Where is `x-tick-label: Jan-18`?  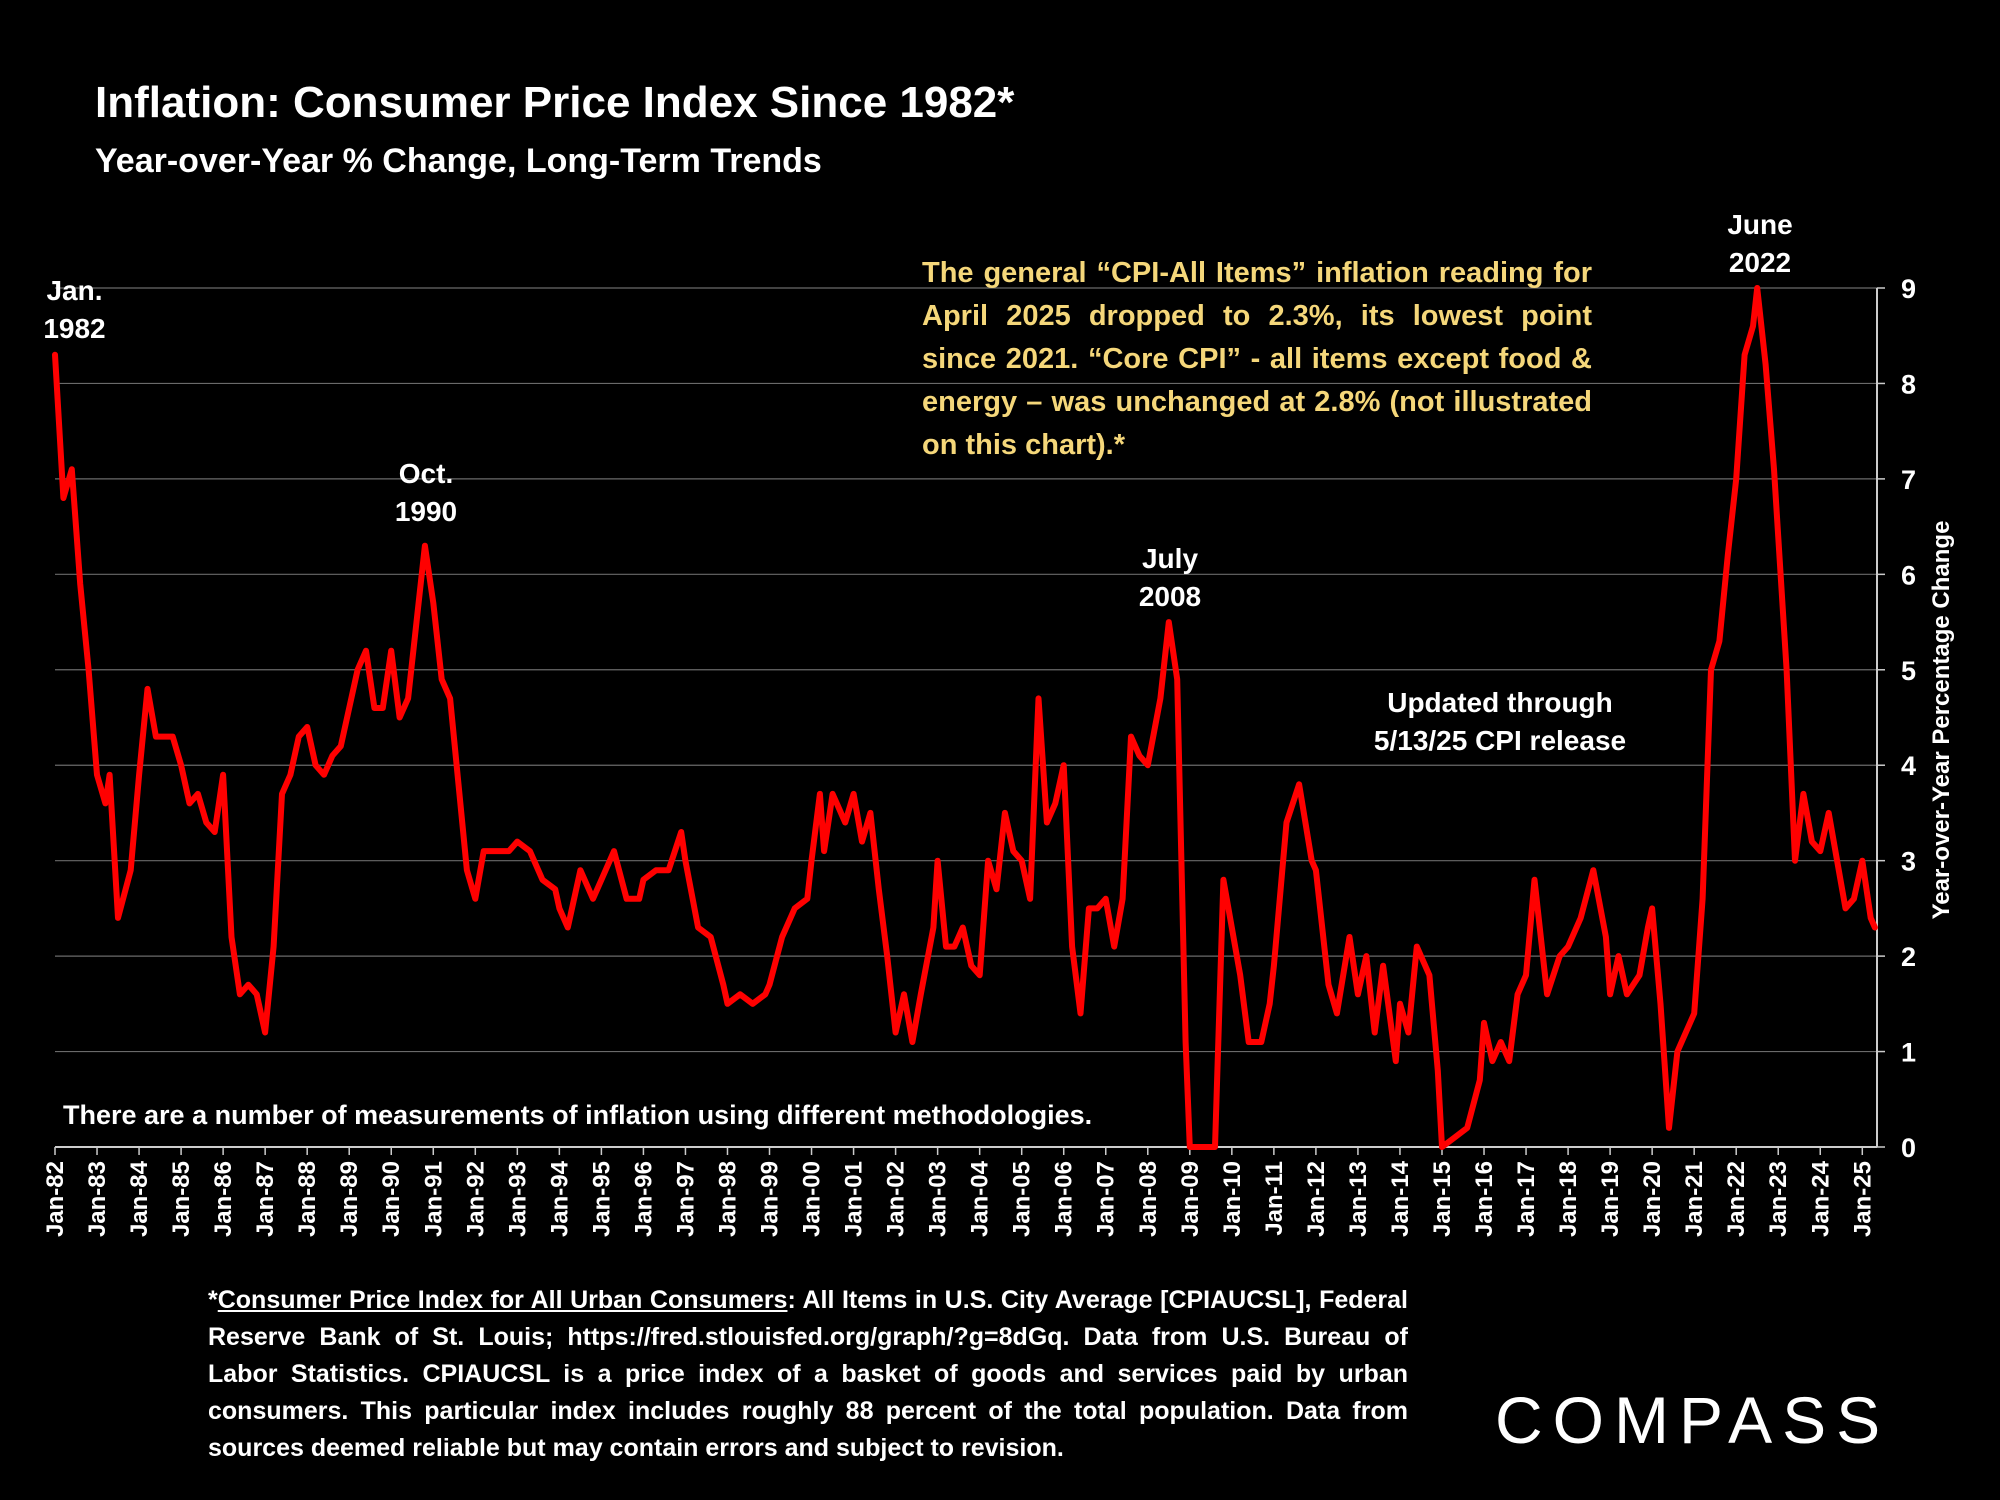
x-tick-label: Jan-18 is located at coordinates (1568, 1199).